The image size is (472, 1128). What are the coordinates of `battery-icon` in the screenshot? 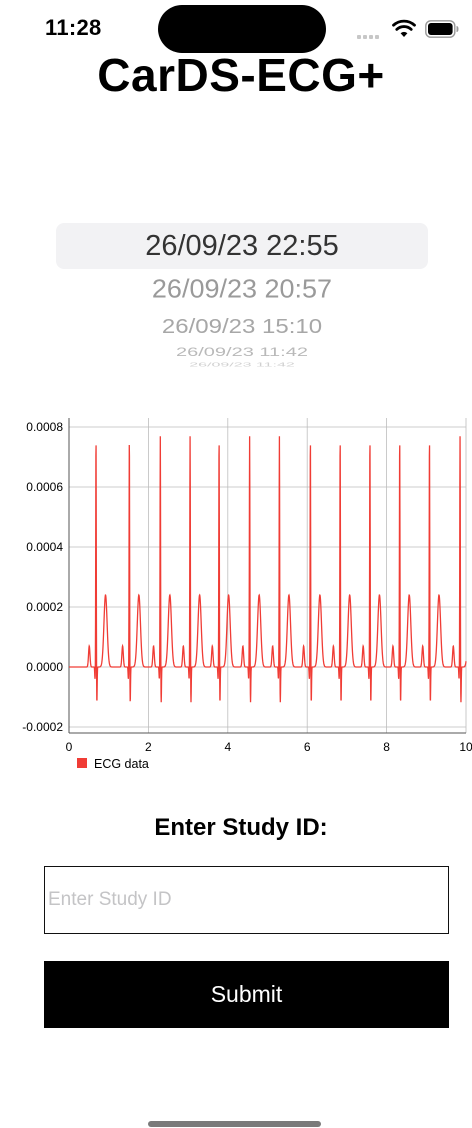 It's located at (442, 29).